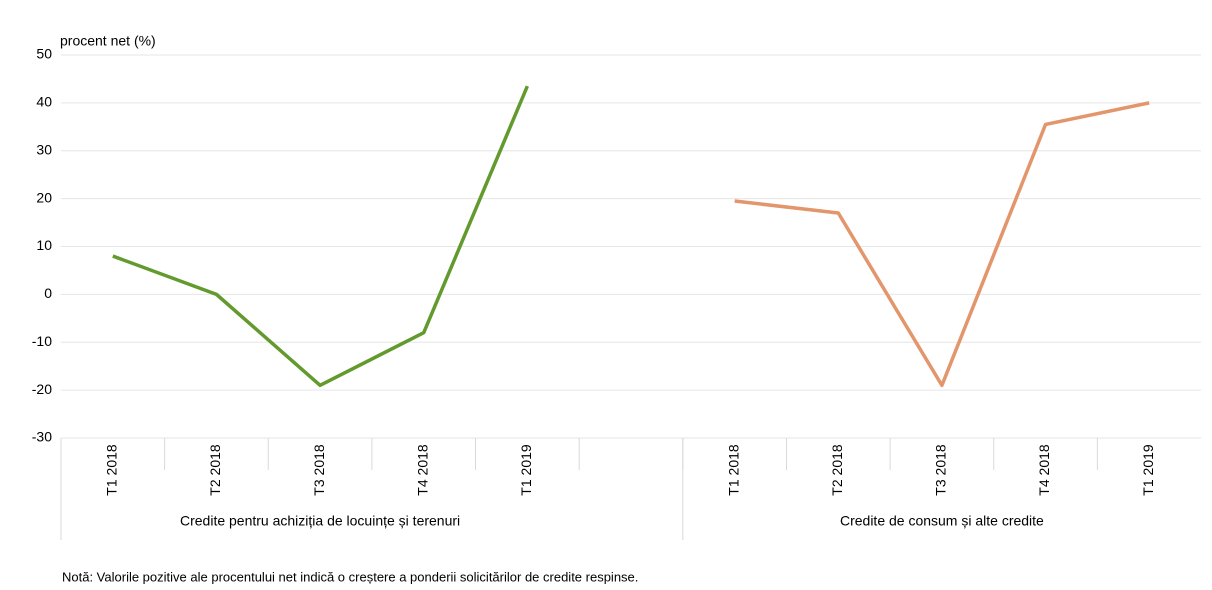 Image resolution: width=1212 pixels, height=590 pixels. What do you see at coordinates (44, 149) in the screenshot?
I see `y-tick-label: 30` at bounding box center [44, 149].